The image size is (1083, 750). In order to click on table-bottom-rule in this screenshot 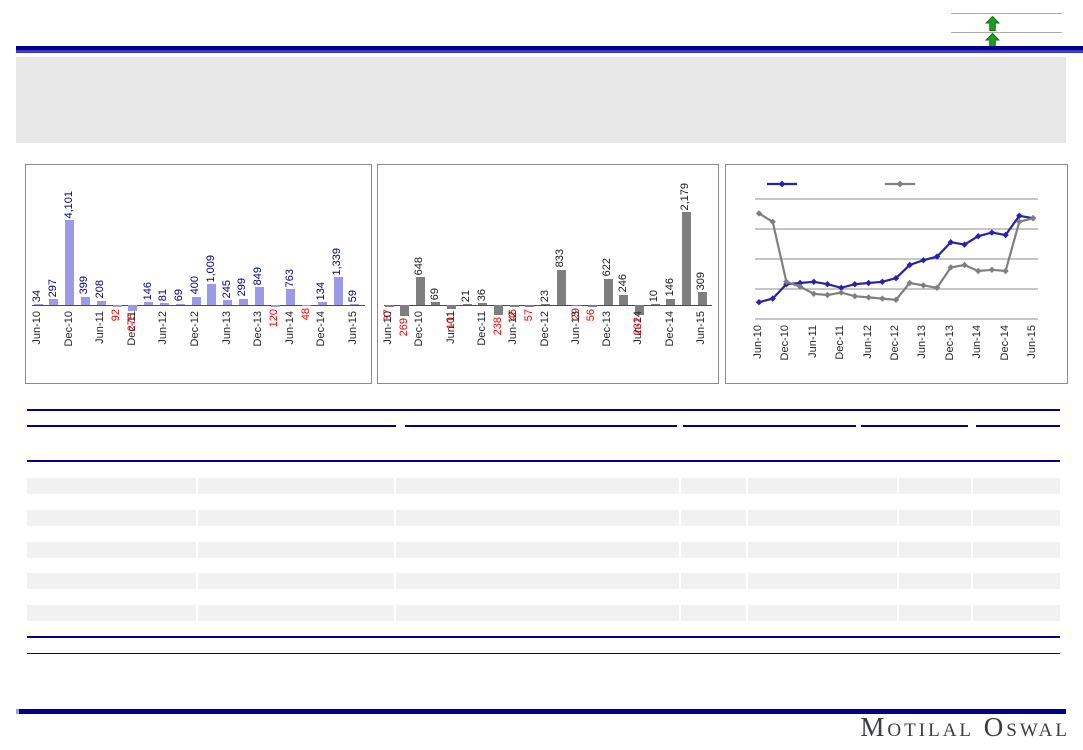, I will do `click(543, 653)`.